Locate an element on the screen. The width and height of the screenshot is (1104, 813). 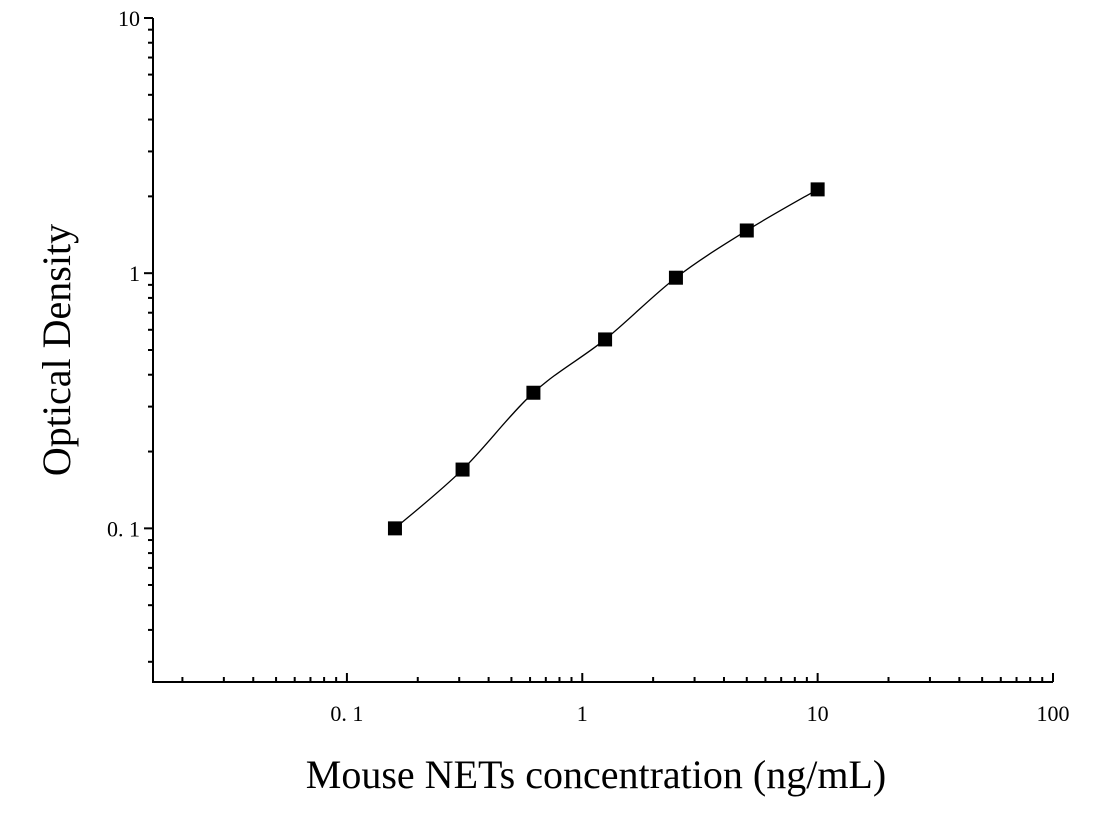
x-tick-label: 100 is located at coordinates (1053, 713).